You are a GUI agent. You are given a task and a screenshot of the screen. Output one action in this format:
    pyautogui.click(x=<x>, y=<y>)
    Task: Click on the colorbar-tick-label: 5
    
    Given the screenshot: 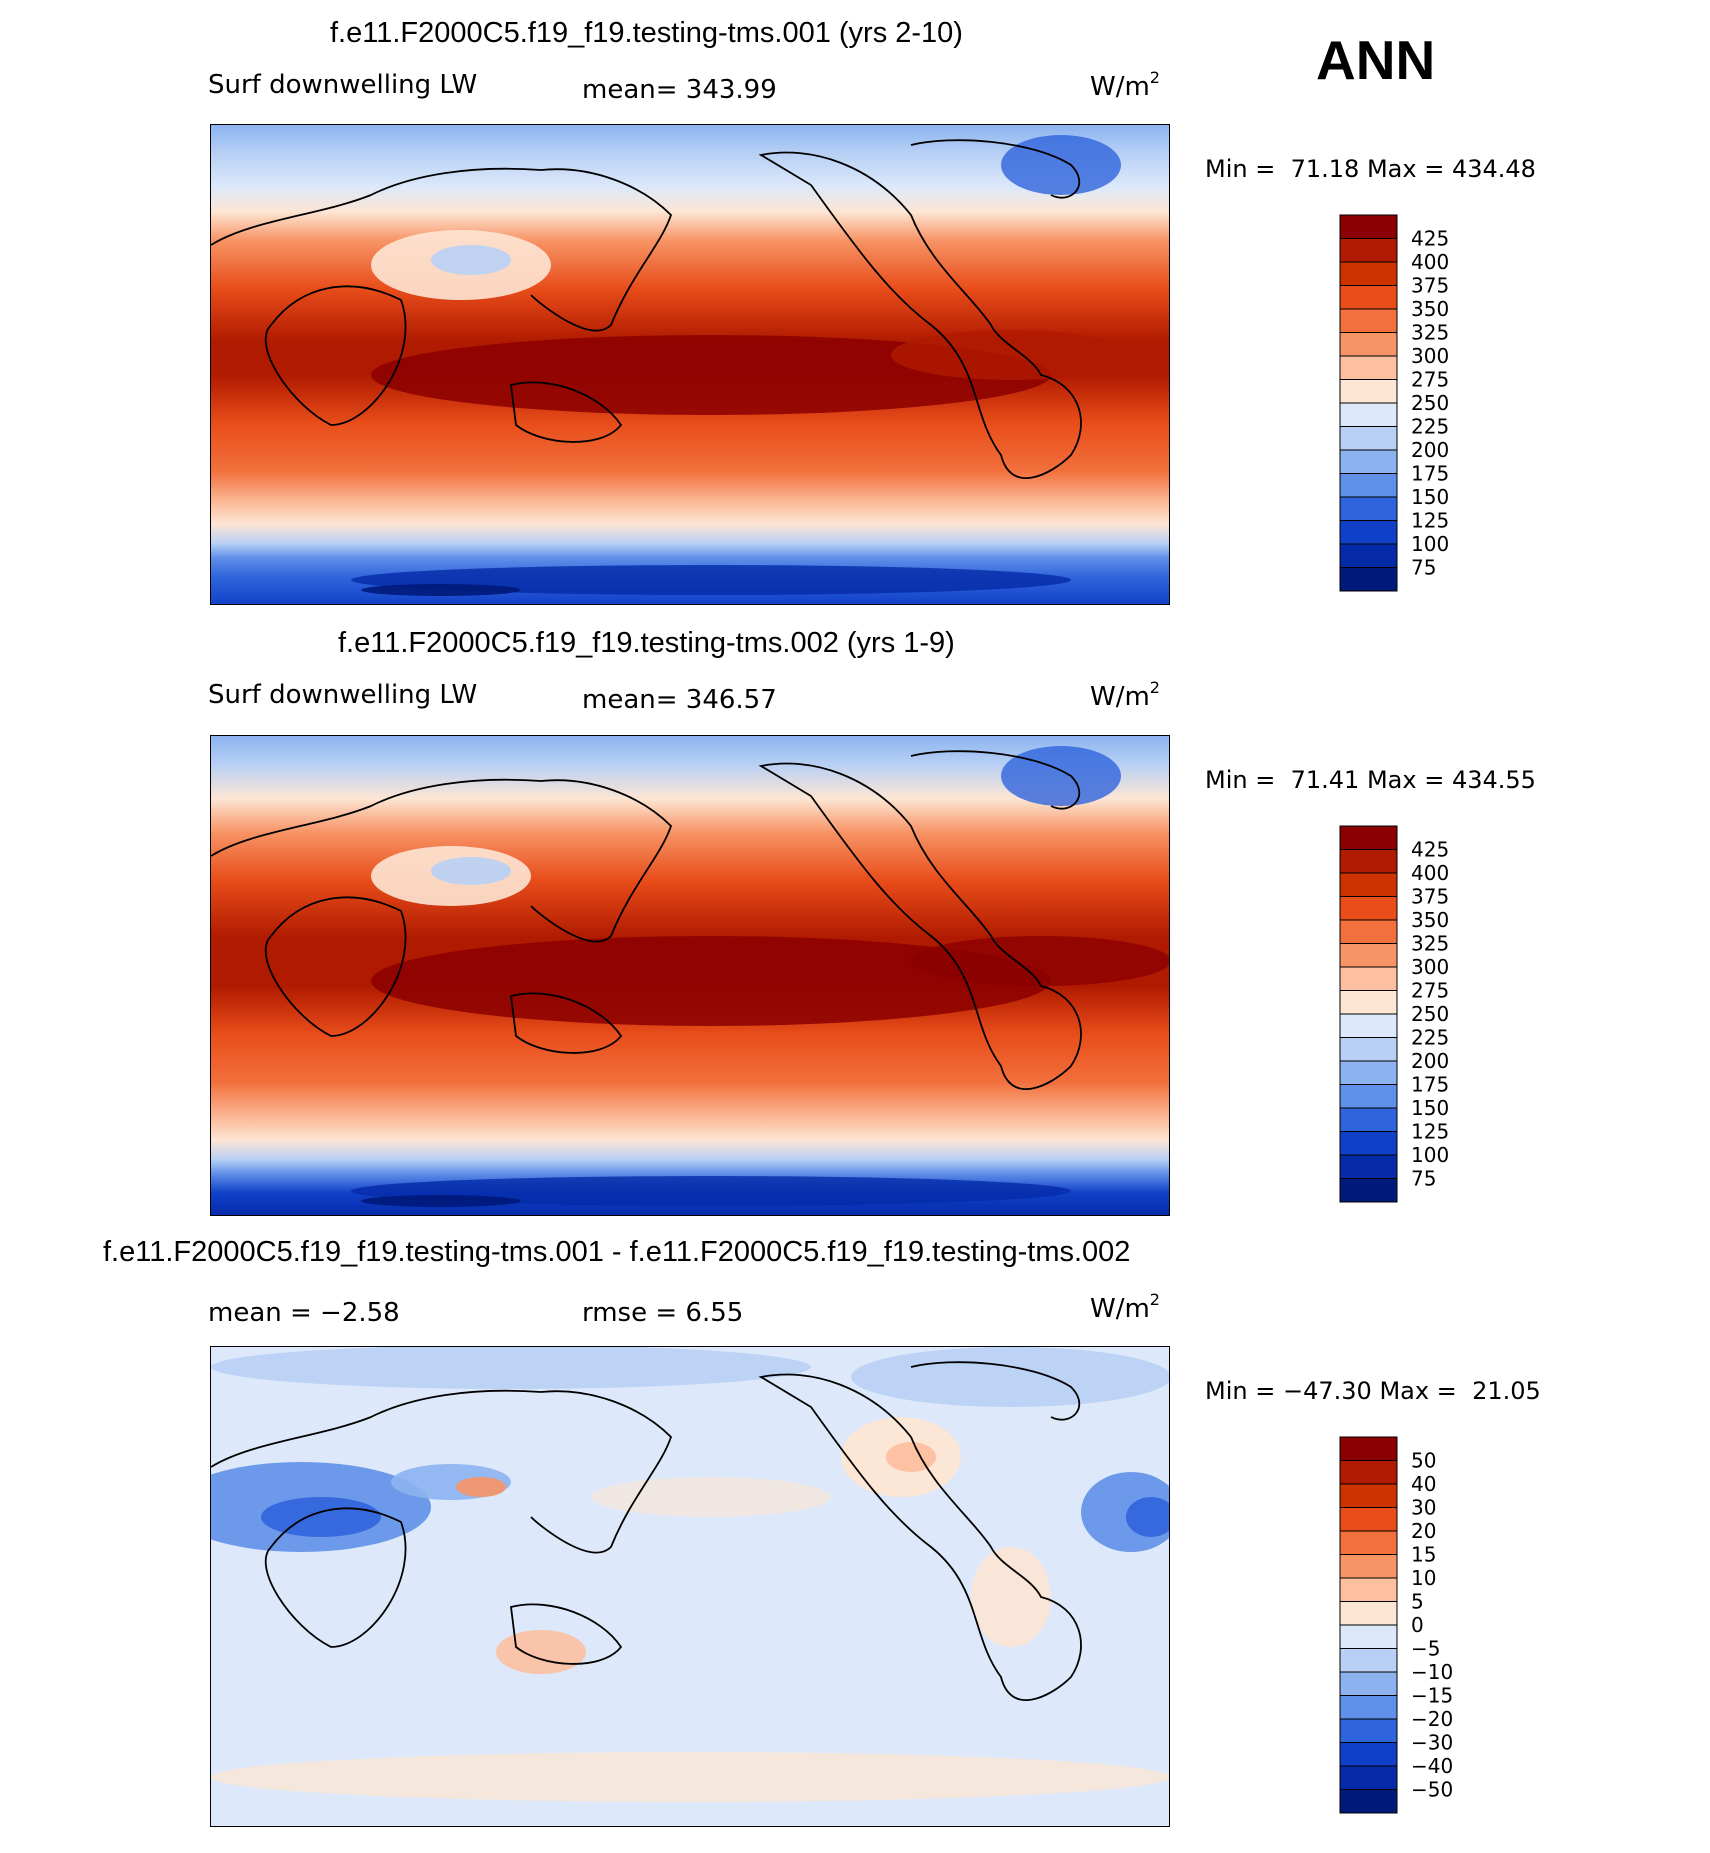 What is the action you would take?
    pyautogui.click(x=1417, y=1602)
    